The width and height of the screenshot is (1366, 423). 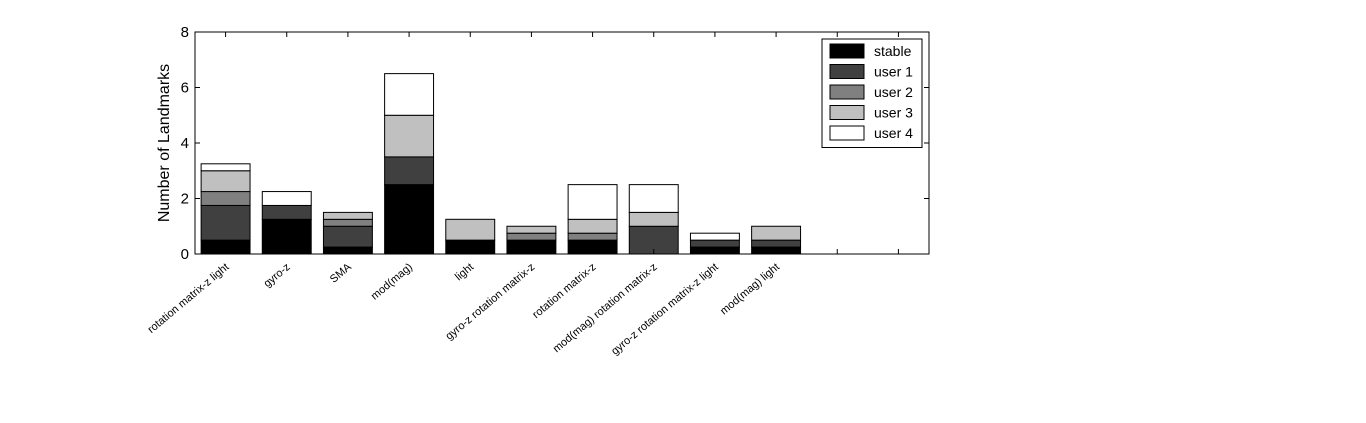 What do you see at coordinates (341, 273) in the screenshot?
I see `x-tick-label-2: SMA` at bounding box center [341, 273].